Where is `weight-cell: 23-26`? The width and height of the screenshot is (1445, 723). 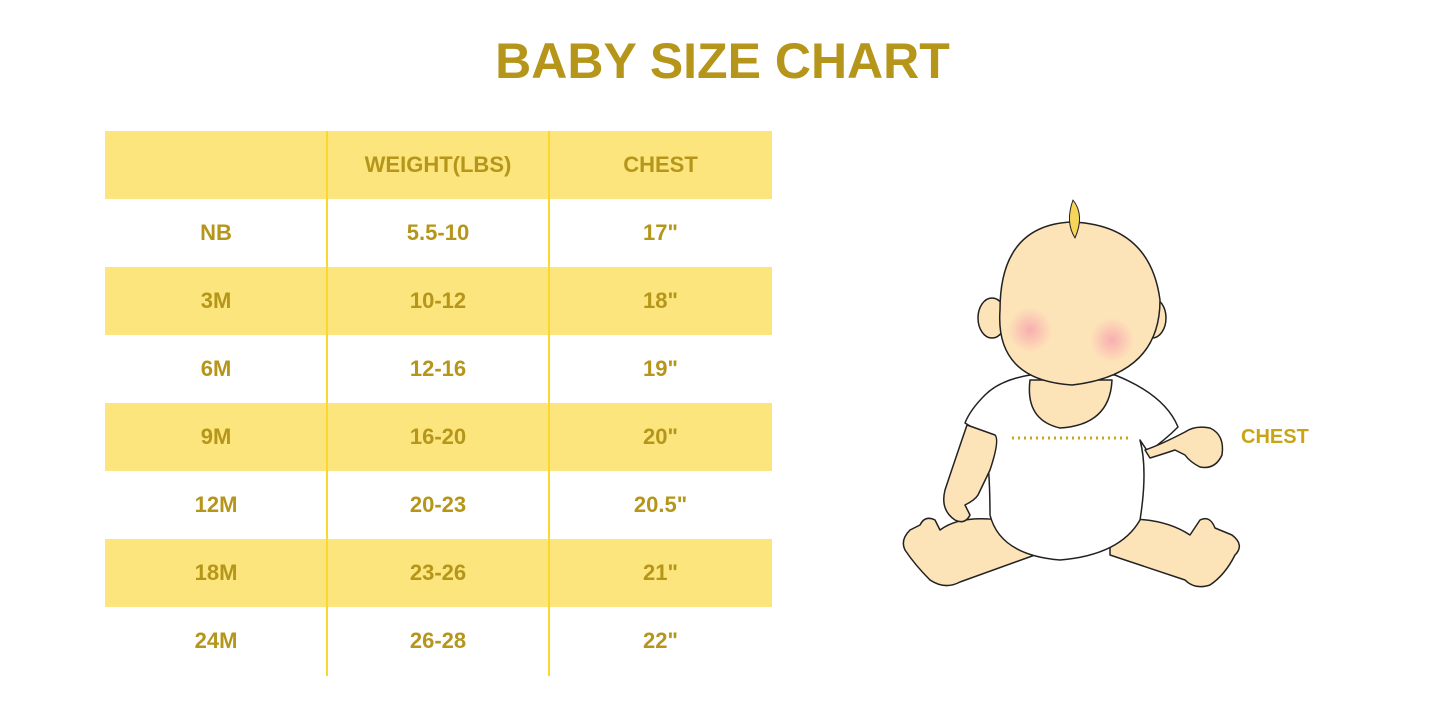
weight-cell: 23-26 is located at coordinates (438, 572).